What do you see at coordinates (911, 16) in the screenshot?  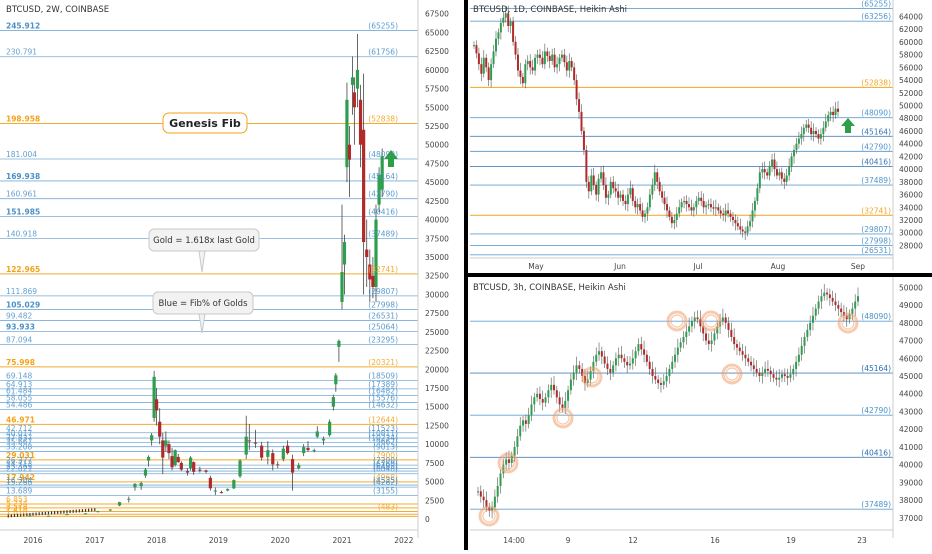 I see `y-tick-label: 64000` at bounding box center [911, 16].